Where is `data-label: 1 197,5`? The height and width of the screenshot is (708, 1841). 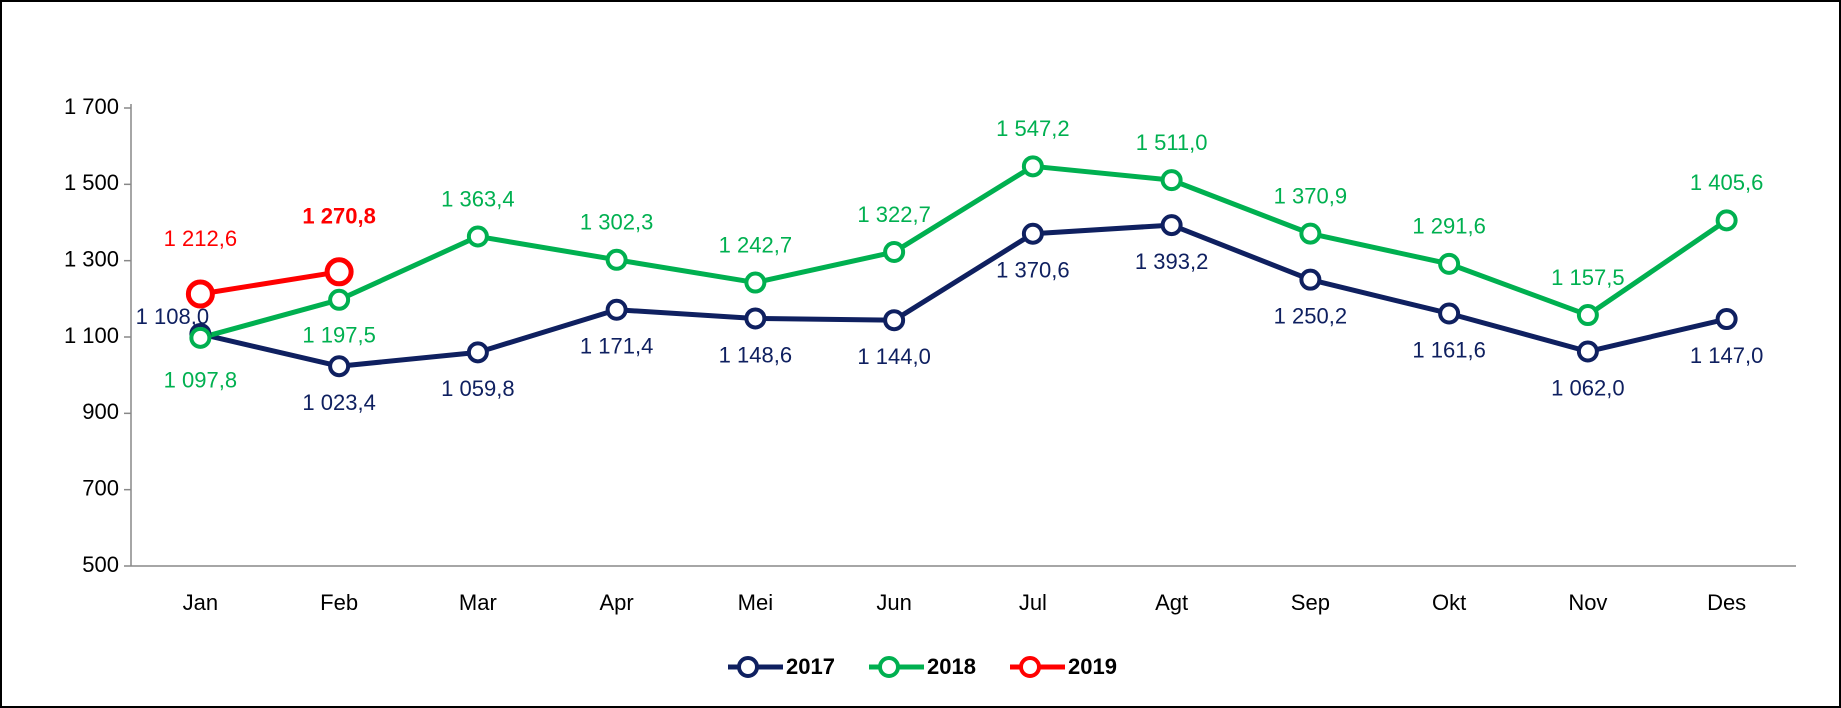
data-label: 1 197,5 is located at coordinates (338, 335).